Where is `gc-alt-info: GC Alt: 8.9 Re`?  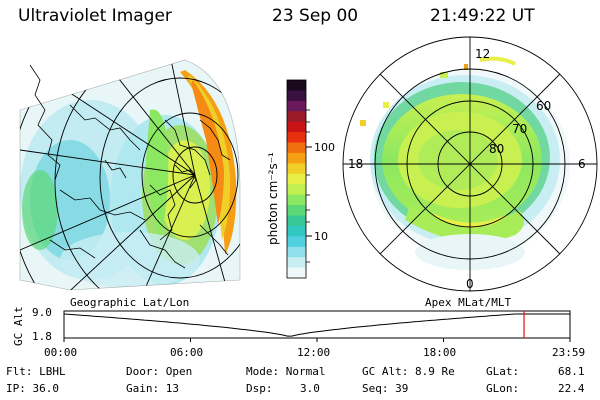
gc-alt-info: GC Alt: 8.9 Re is located at coordinates (408, 371).